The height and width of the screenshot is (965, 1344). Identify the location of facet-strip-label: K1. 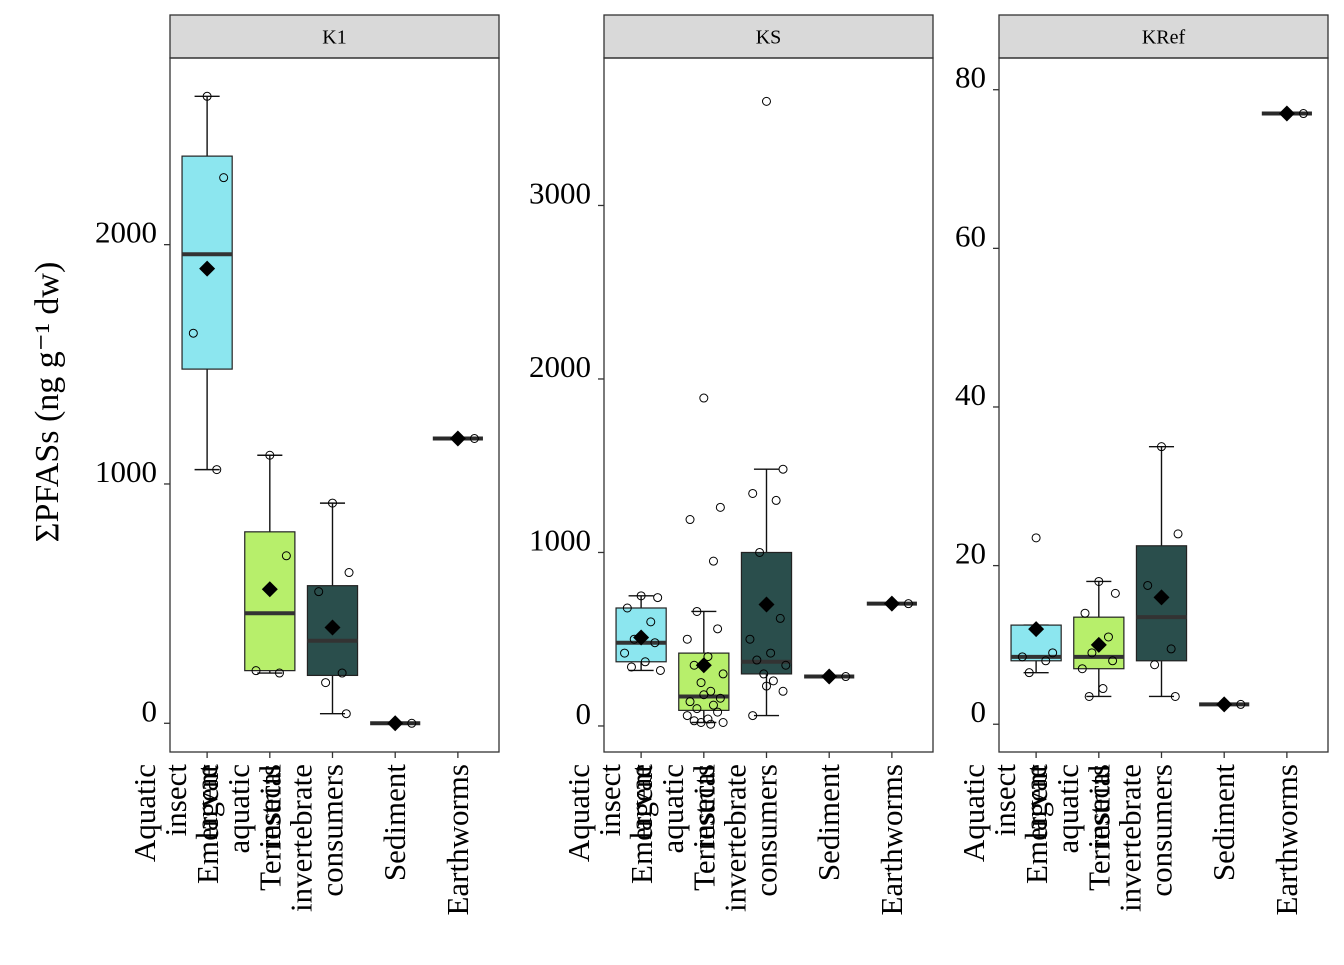
(334, 38).